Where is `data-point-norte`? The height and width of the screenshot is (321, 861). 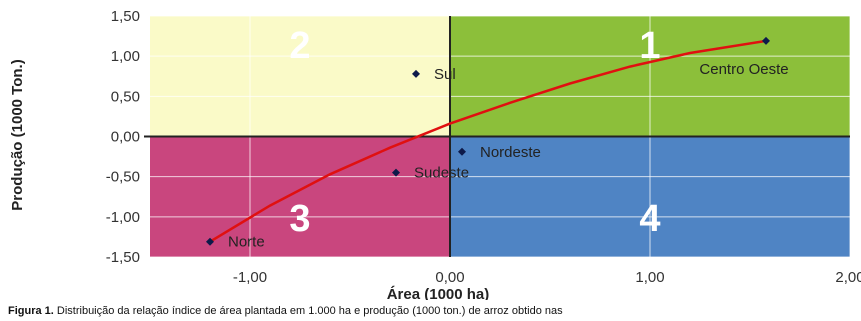 data-point-norte is located at coordinates (210, 241).